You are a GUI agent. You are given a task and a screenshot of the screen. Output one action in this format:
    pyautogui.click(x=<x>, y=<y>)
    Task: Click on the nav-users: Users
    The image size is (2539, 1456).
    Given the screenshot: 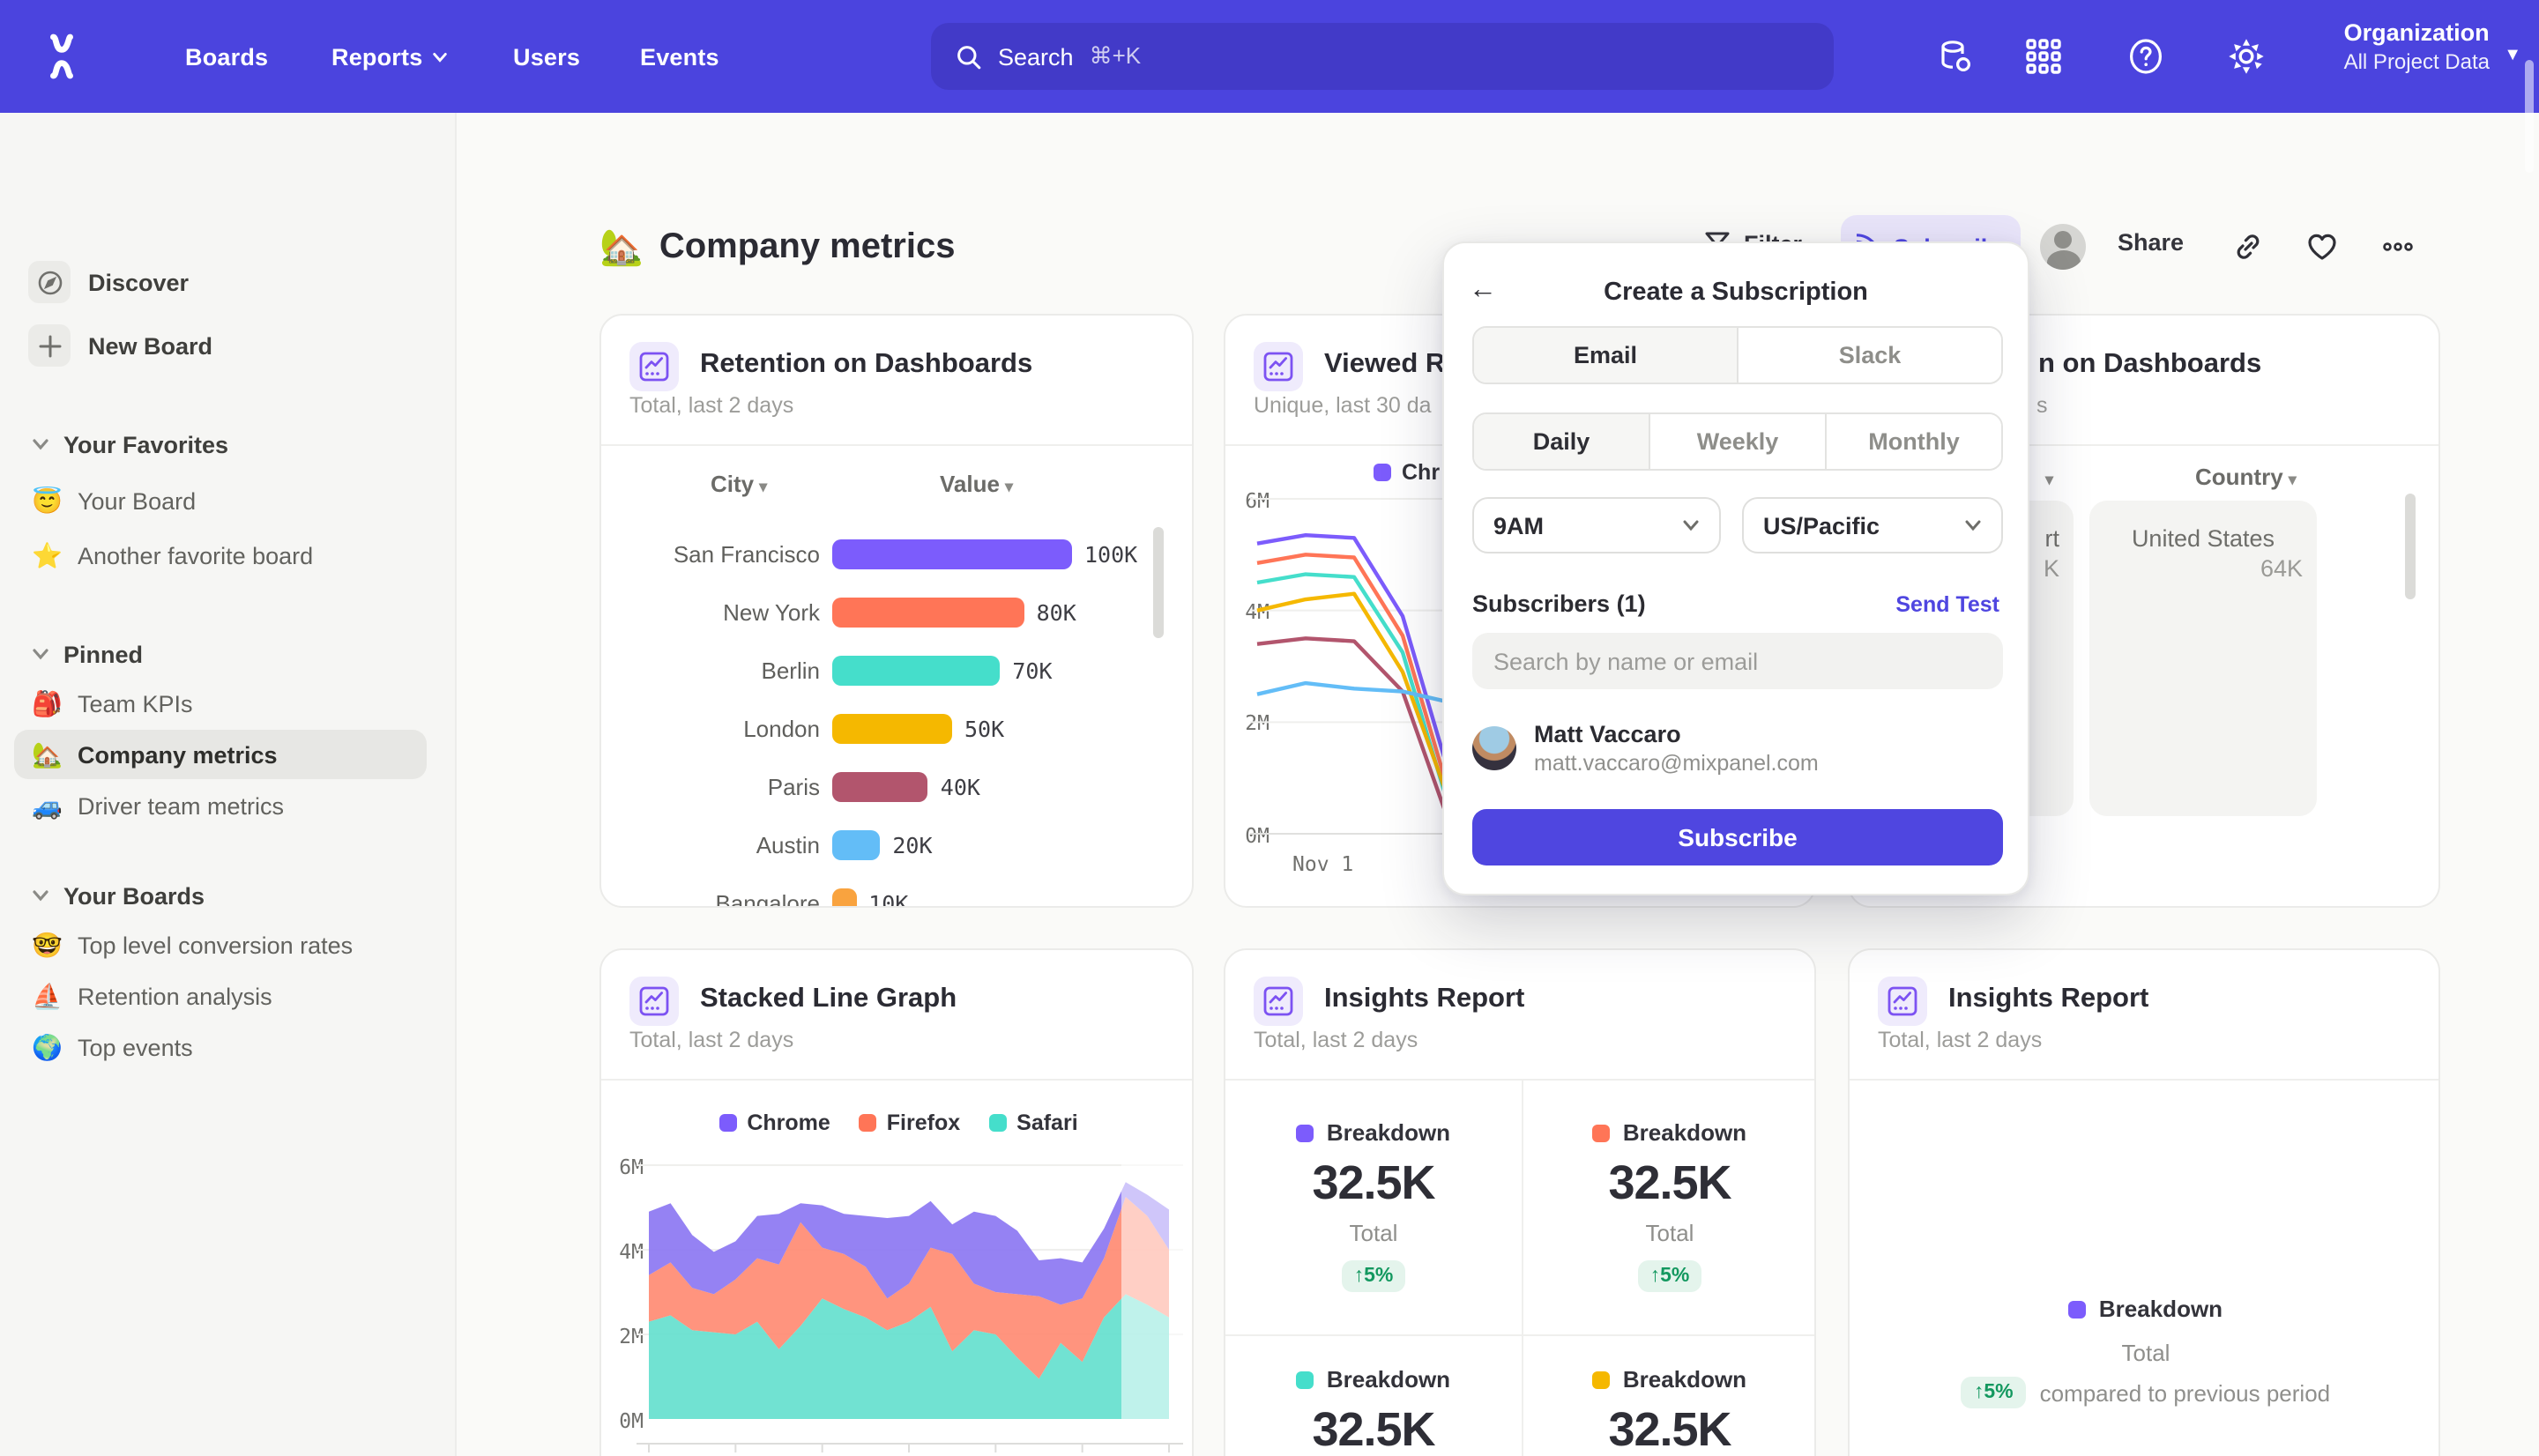 What is the action you would take?
    pyautogui.click(x=547, y=56)
    